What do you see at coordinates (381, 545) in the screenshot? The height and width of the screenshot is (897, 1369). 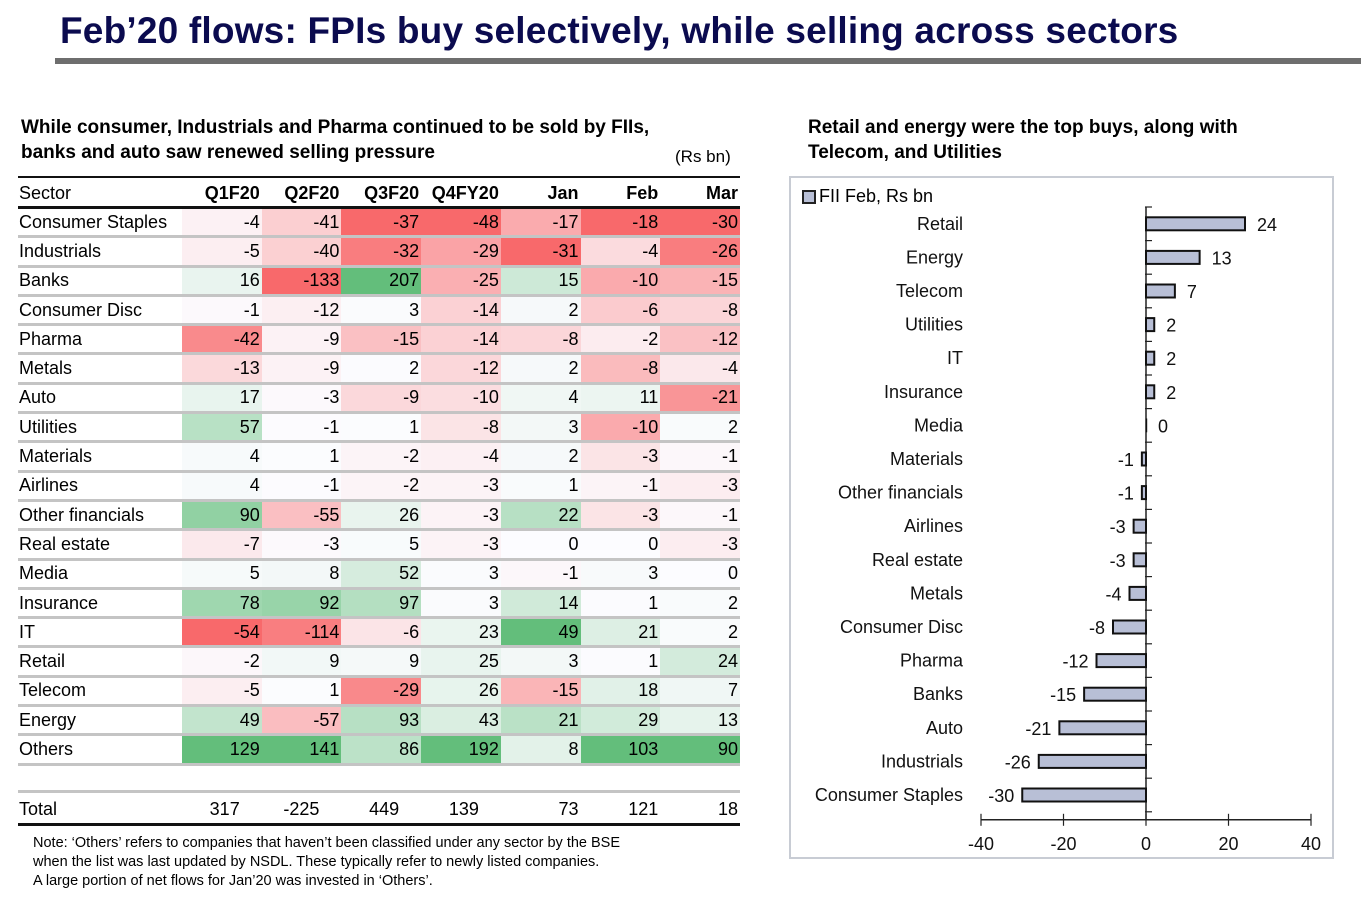 I see `heatmap-cell: 5` at bounding box center [381, 545].